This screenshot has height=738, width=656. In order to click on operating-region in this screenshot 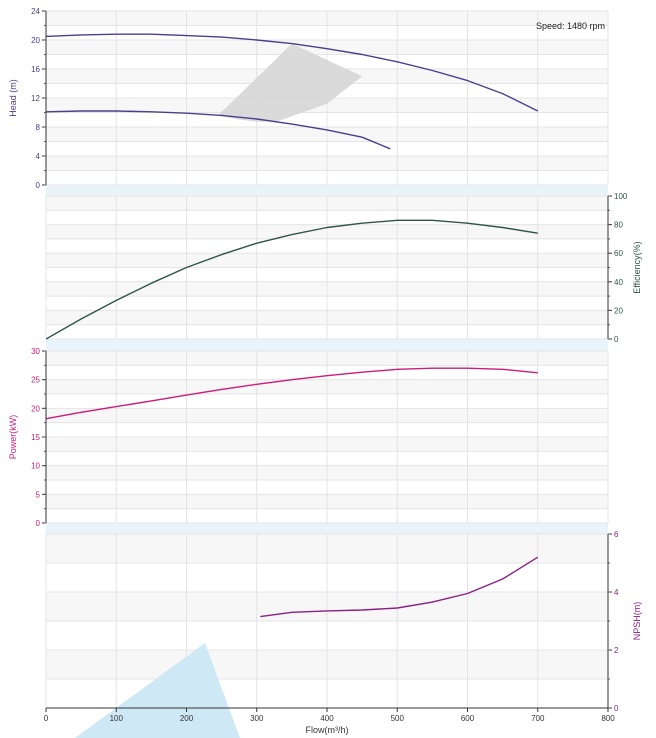, I will do `click(290, 82)`.